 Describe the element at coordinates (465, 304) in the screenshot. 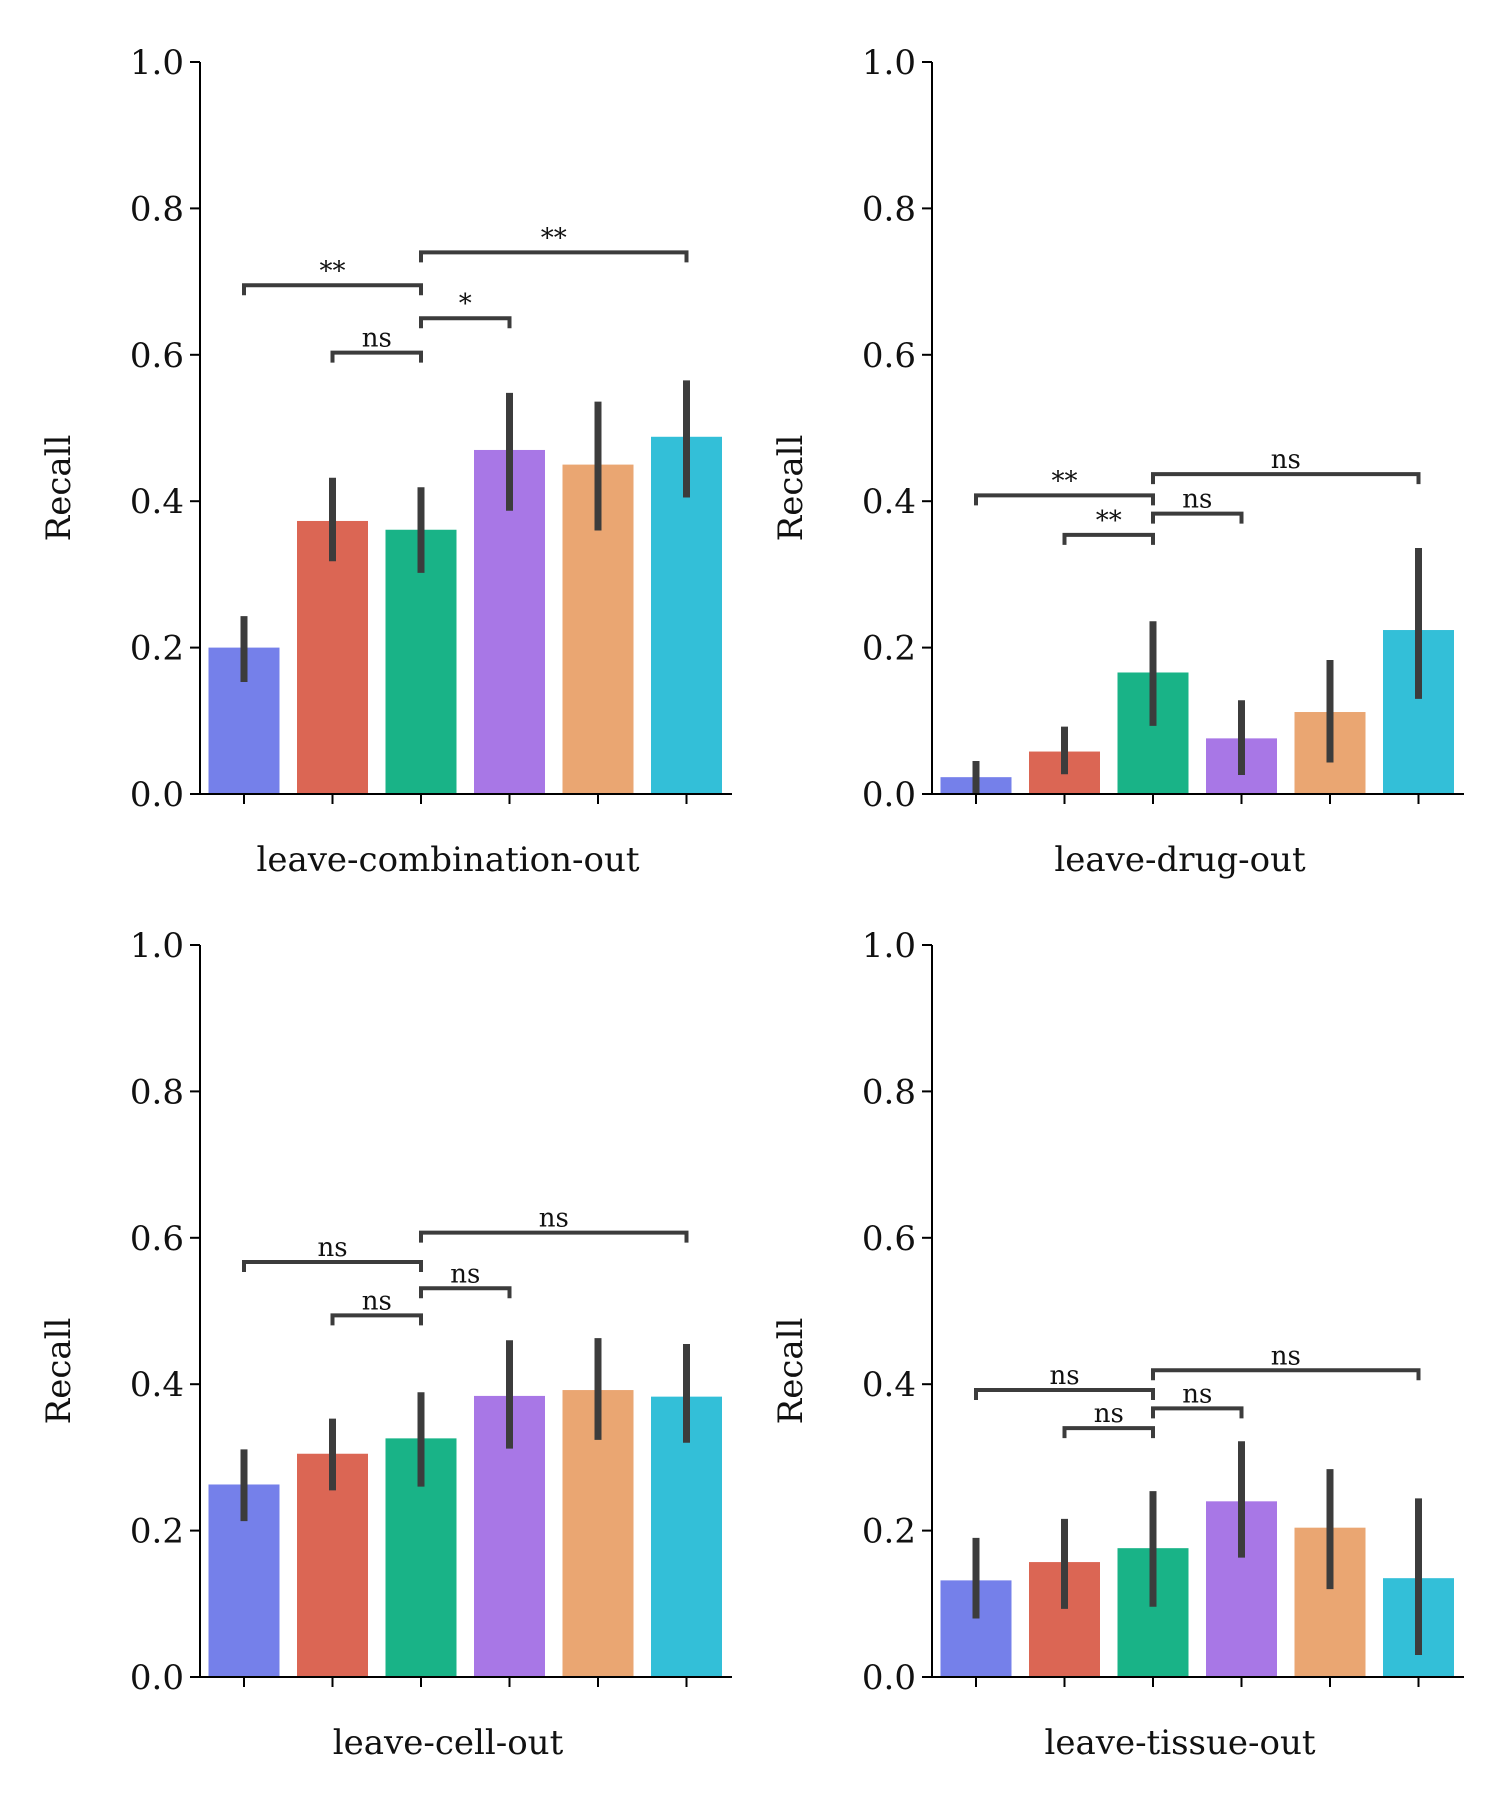

I see `significance-label: *` at that location.